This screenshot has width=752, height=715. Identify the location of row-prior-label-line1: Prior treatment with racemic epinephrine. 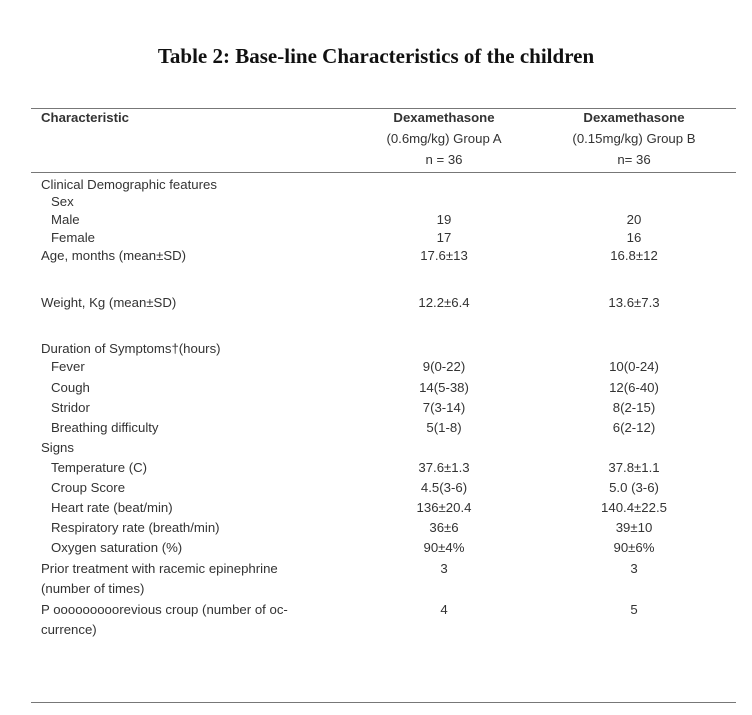
(159, 568).